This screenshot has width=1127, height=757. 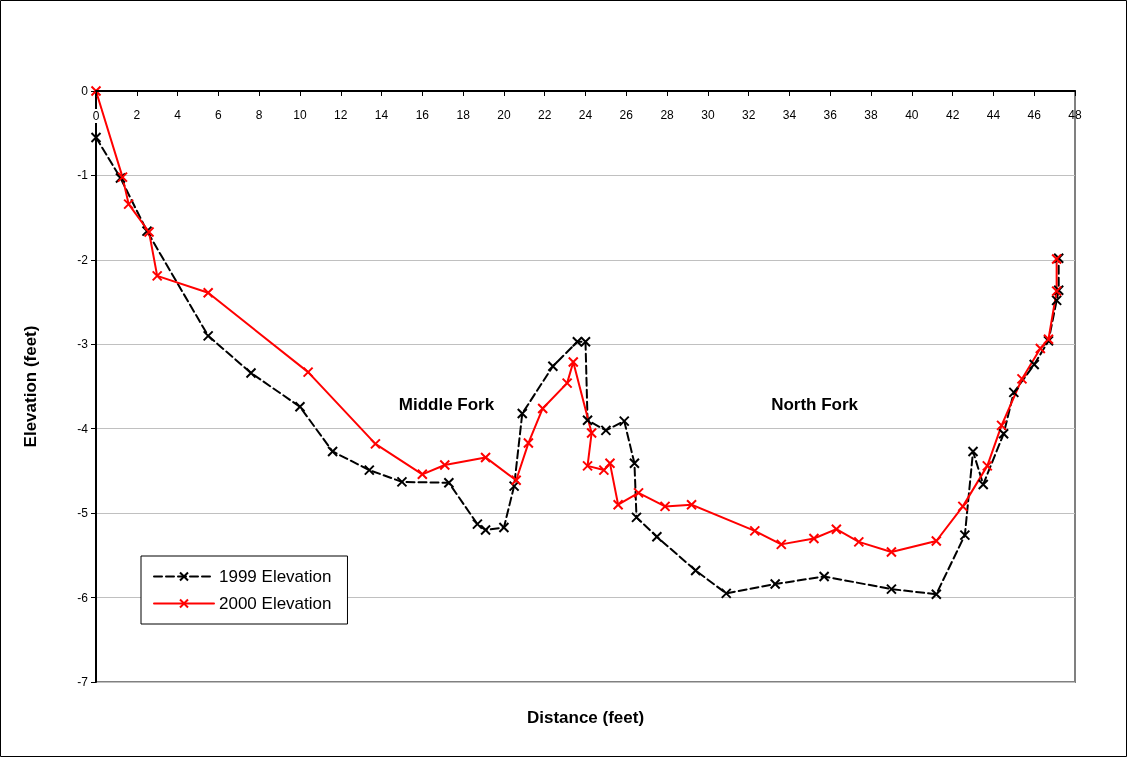 I want to click on x-tick-label: 44, so click(x=993, y=115).